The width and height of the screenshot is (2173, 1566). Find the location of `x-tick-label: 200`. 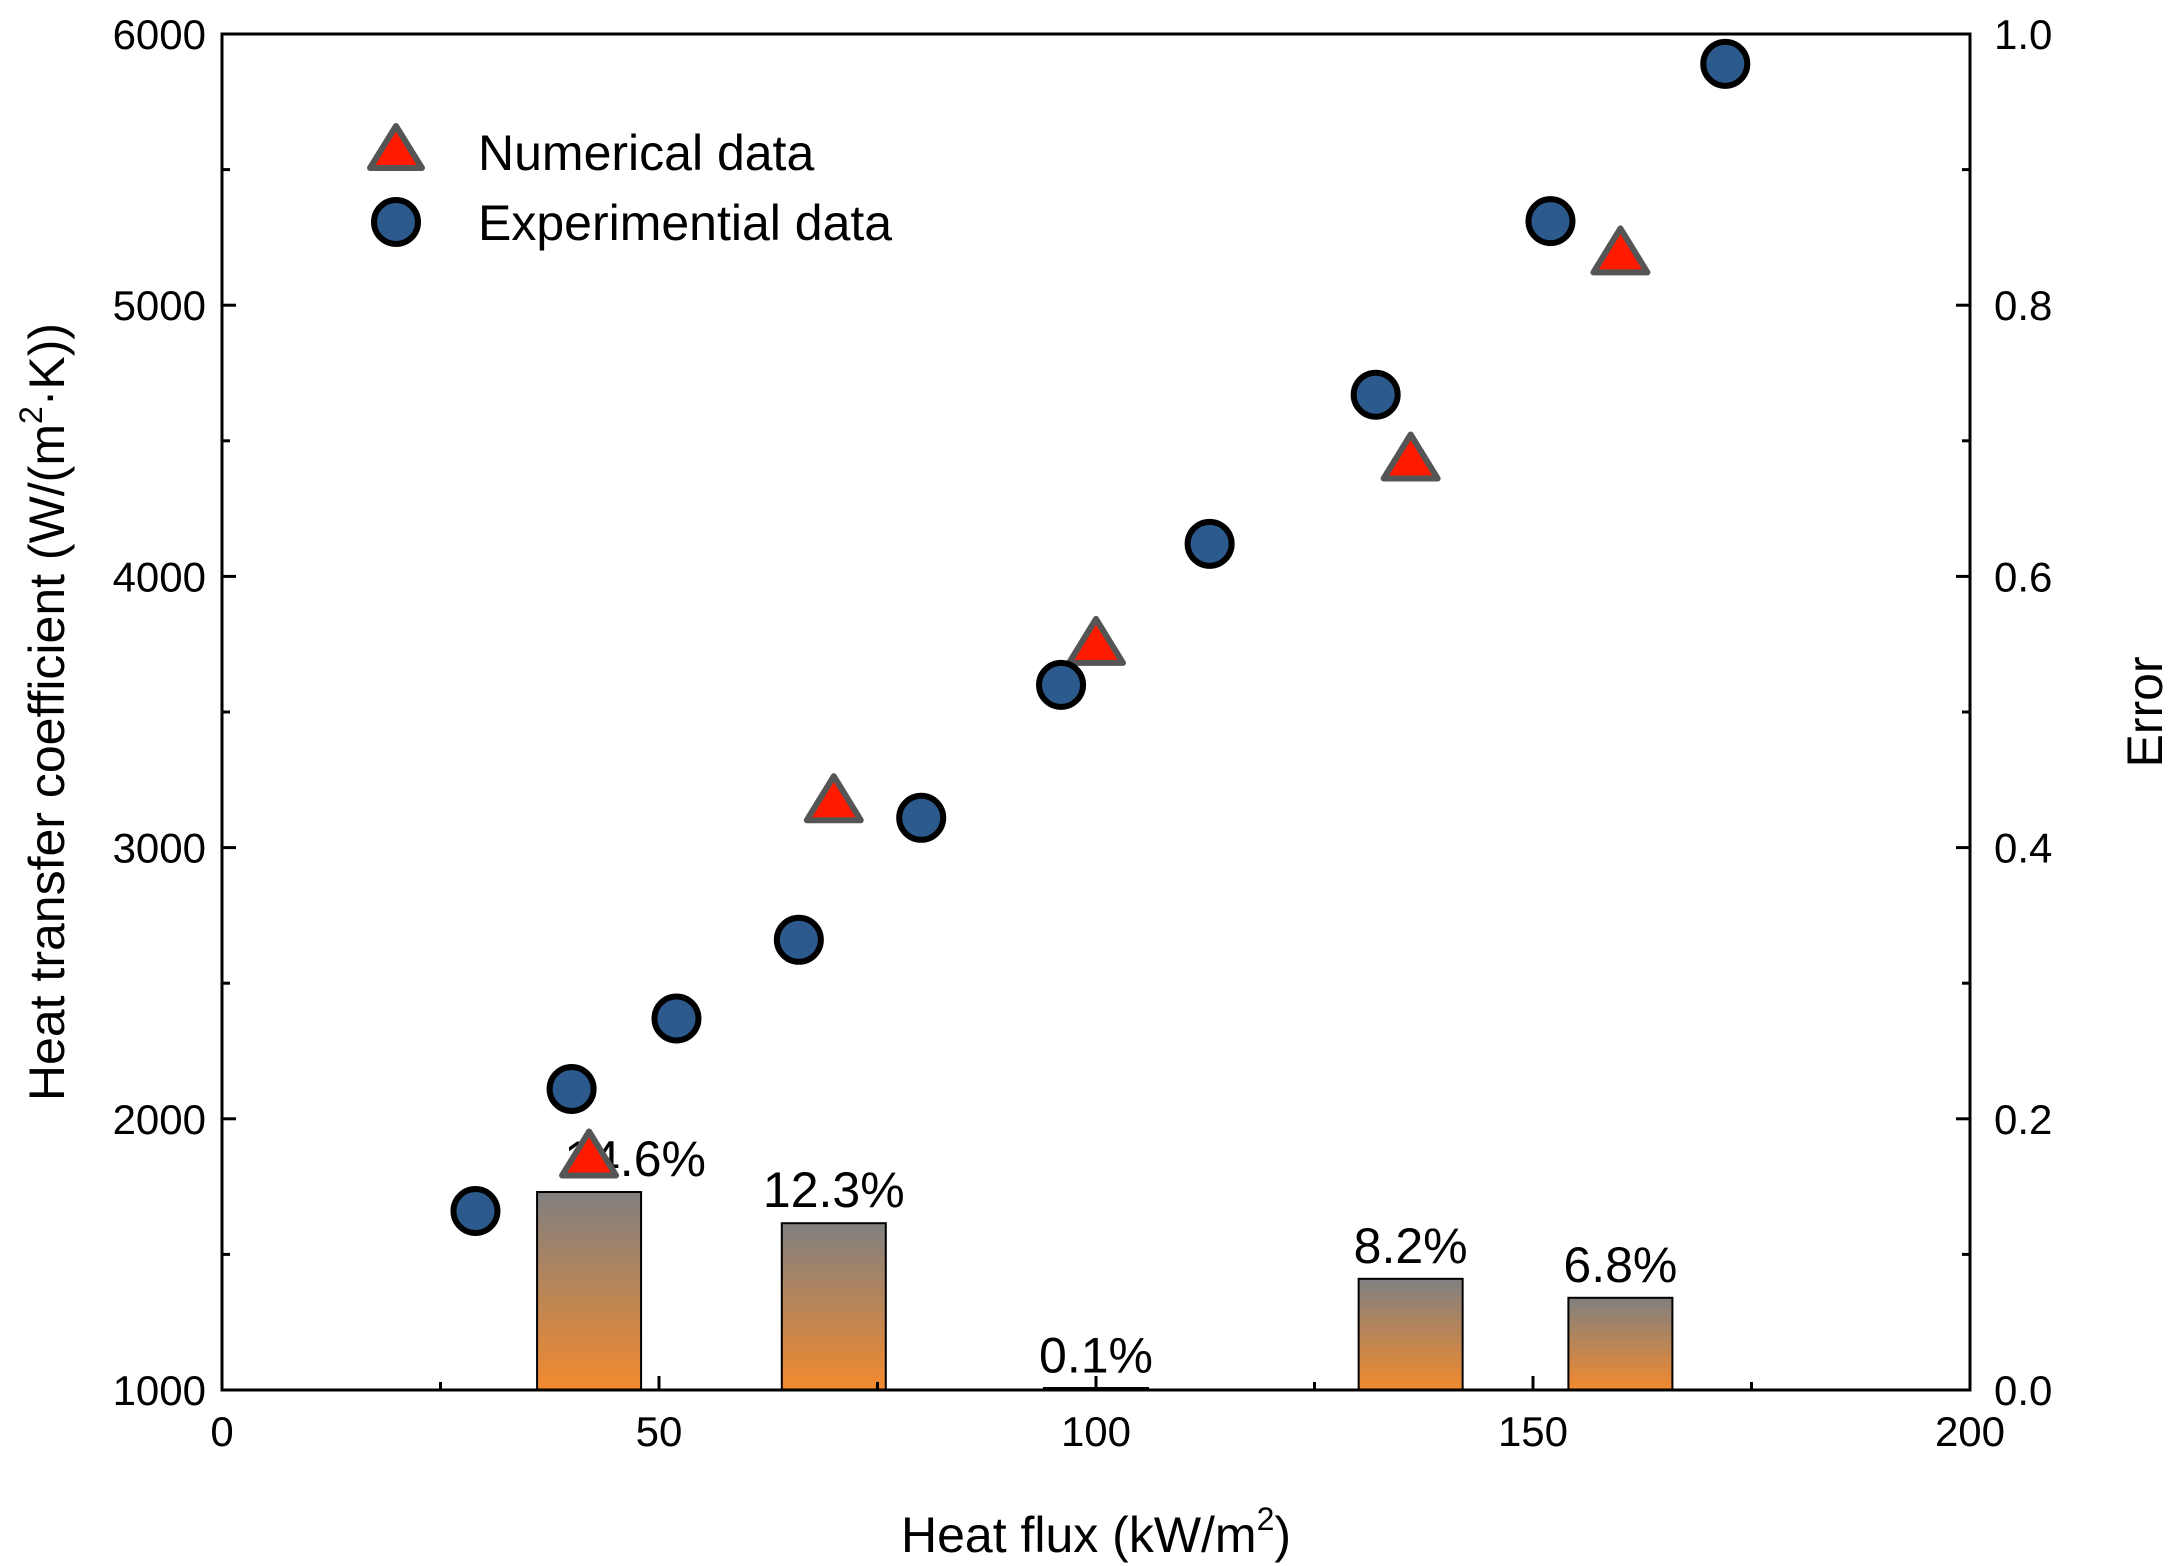

x-tick-label: 200 is located at coordinates (1970, 1431).